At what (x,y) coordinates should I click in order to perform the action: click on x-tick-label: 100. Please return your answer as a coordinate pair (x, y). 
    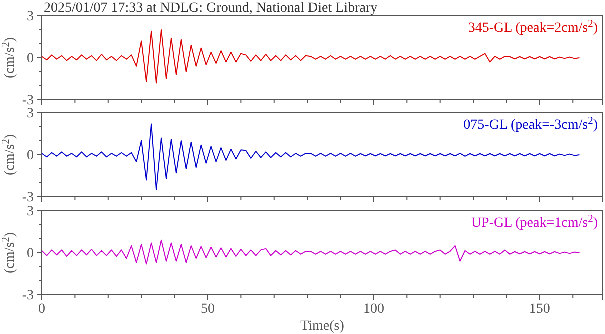
    Looking at the image, I should click on (373, 309).